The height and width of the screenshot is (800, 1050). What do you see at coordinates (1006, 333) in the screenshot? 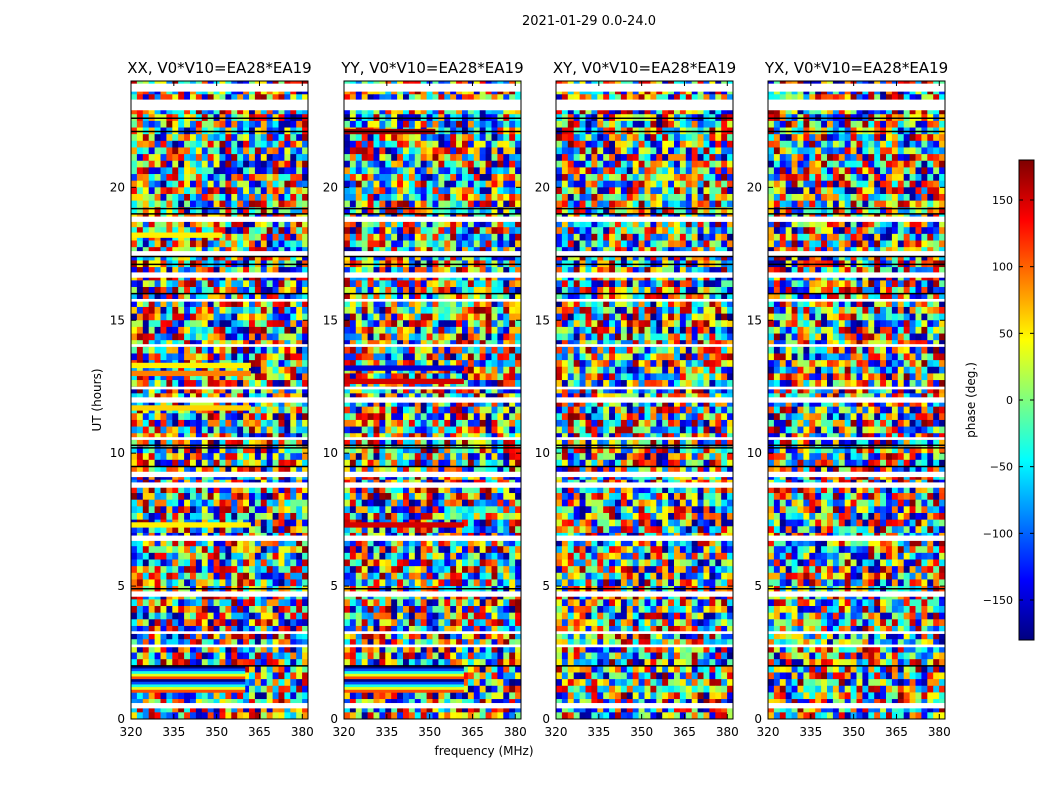
I see `colorbar-tick-label: 50` at bounding box center [1006, 333].